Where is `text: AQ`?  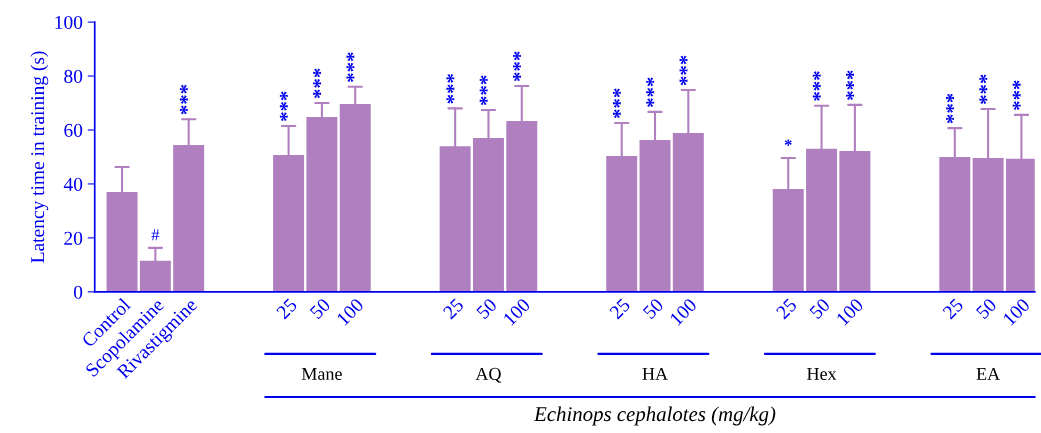 text: AQ is located at coordinates (488, 375).